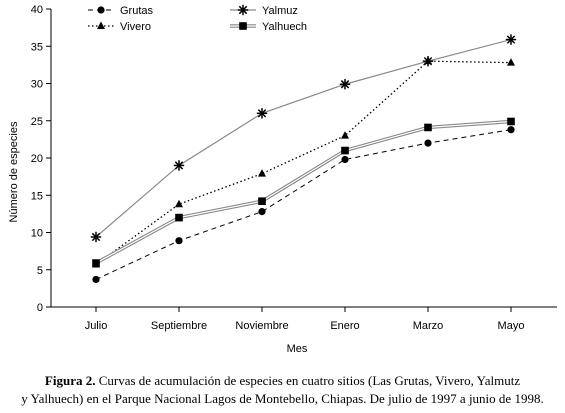  Describe the element at coordinates (428, 326) in the screenshot. I see `x-tick-label: Marzo` at that location.